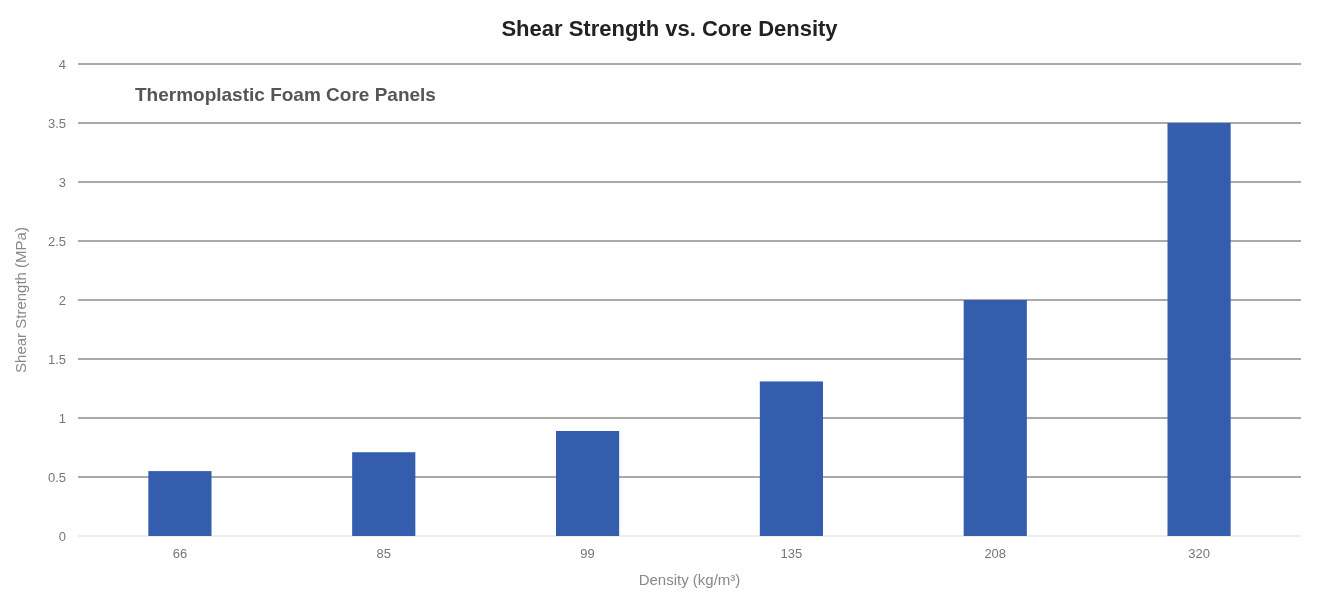 The height and width of the screenshot is (593, 1331). What do you see at coordinates (62, 64) in the screenshot?
I see `y-tick-label: 4` at bounding box center [62, 64].